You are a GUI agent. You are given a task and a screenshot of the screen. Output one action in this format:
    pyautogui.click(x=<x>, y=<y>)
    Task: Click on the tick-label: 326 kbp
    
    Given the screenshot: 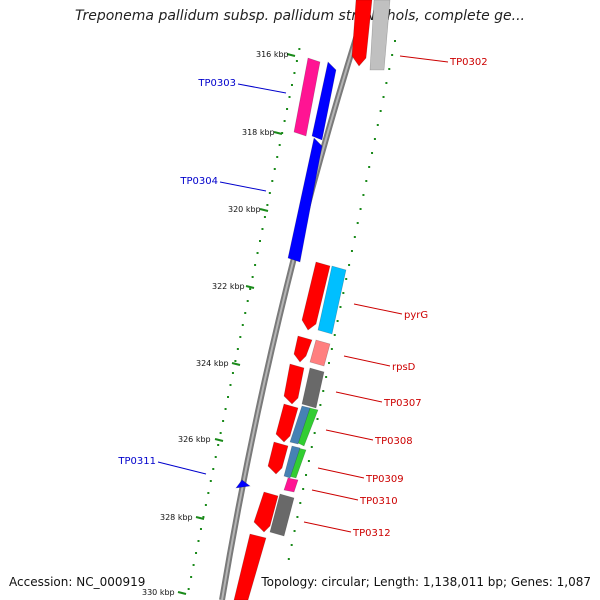 What is the action you would take?
    pyautogui.click(x=194, y=439)
    